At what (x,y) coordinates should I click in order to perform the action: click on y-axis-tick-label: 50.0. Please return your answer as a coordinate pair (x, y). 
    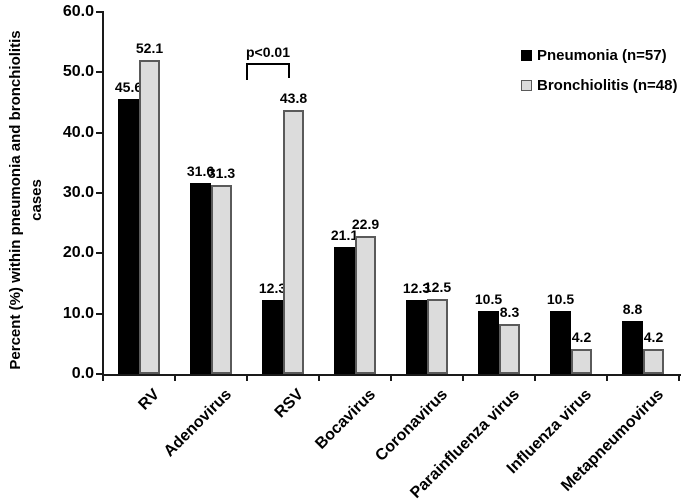
    Looking at the image, I should click on (78, 72).